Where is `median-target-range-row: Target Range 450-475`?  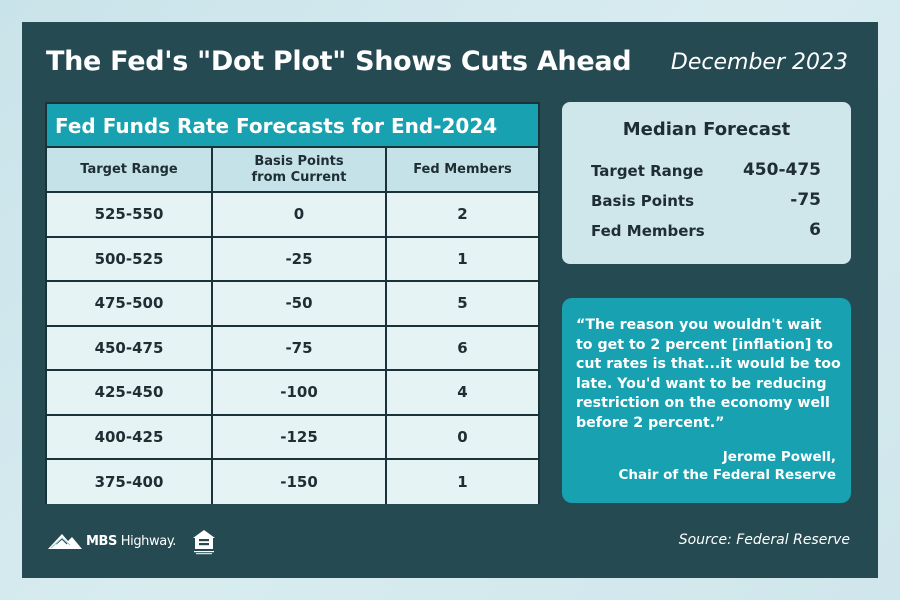 median-target-range-row: Target Range 450-475 is located at coordinates (706, 170).